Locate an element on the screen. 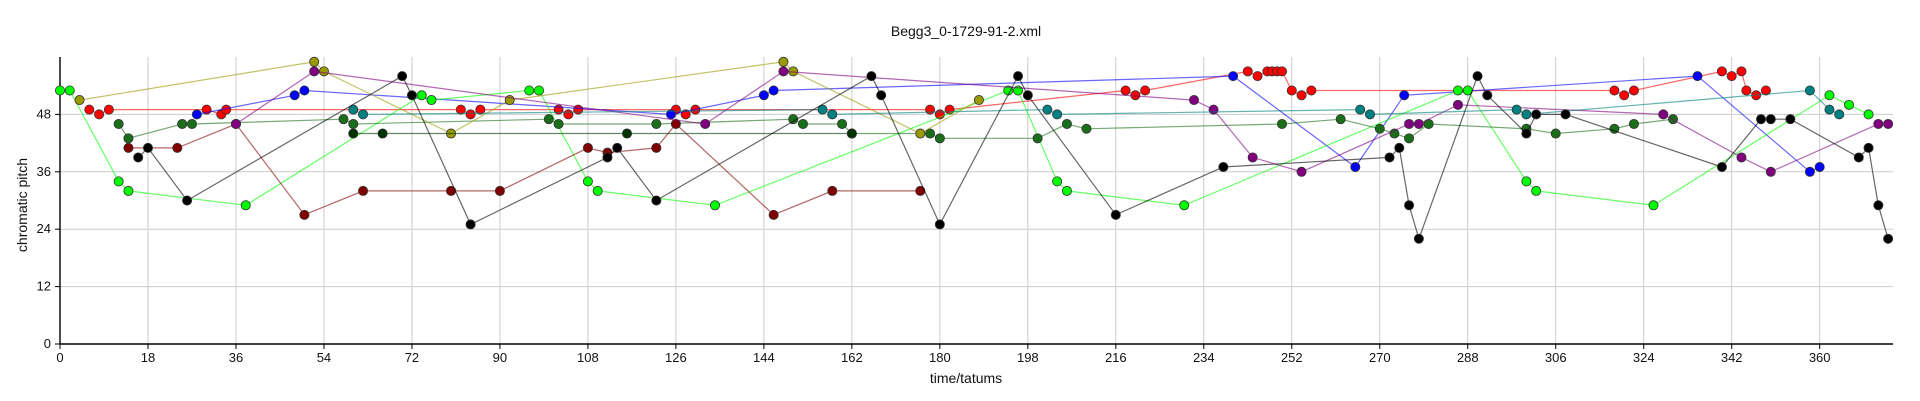 Image resolution: width=1920 pixels, height=401 pixels. series-group is located at coordinates (524, 169).